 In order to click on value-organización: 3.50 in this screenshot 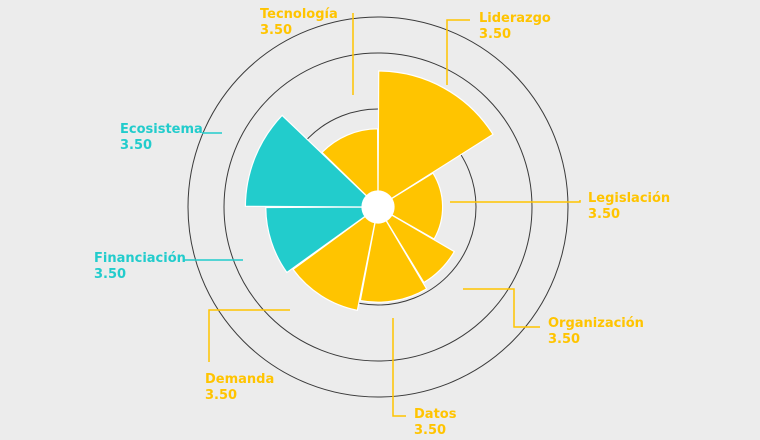, I will do `click(564, 339)`.